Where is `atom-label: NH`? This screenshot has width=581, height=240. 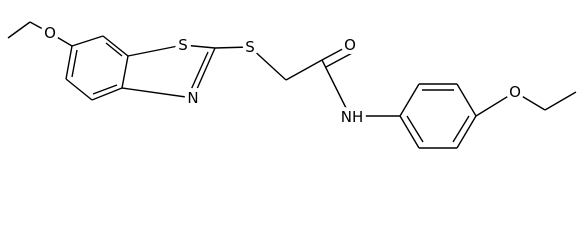
atom-label: NH is located at coordinates (352, 117).